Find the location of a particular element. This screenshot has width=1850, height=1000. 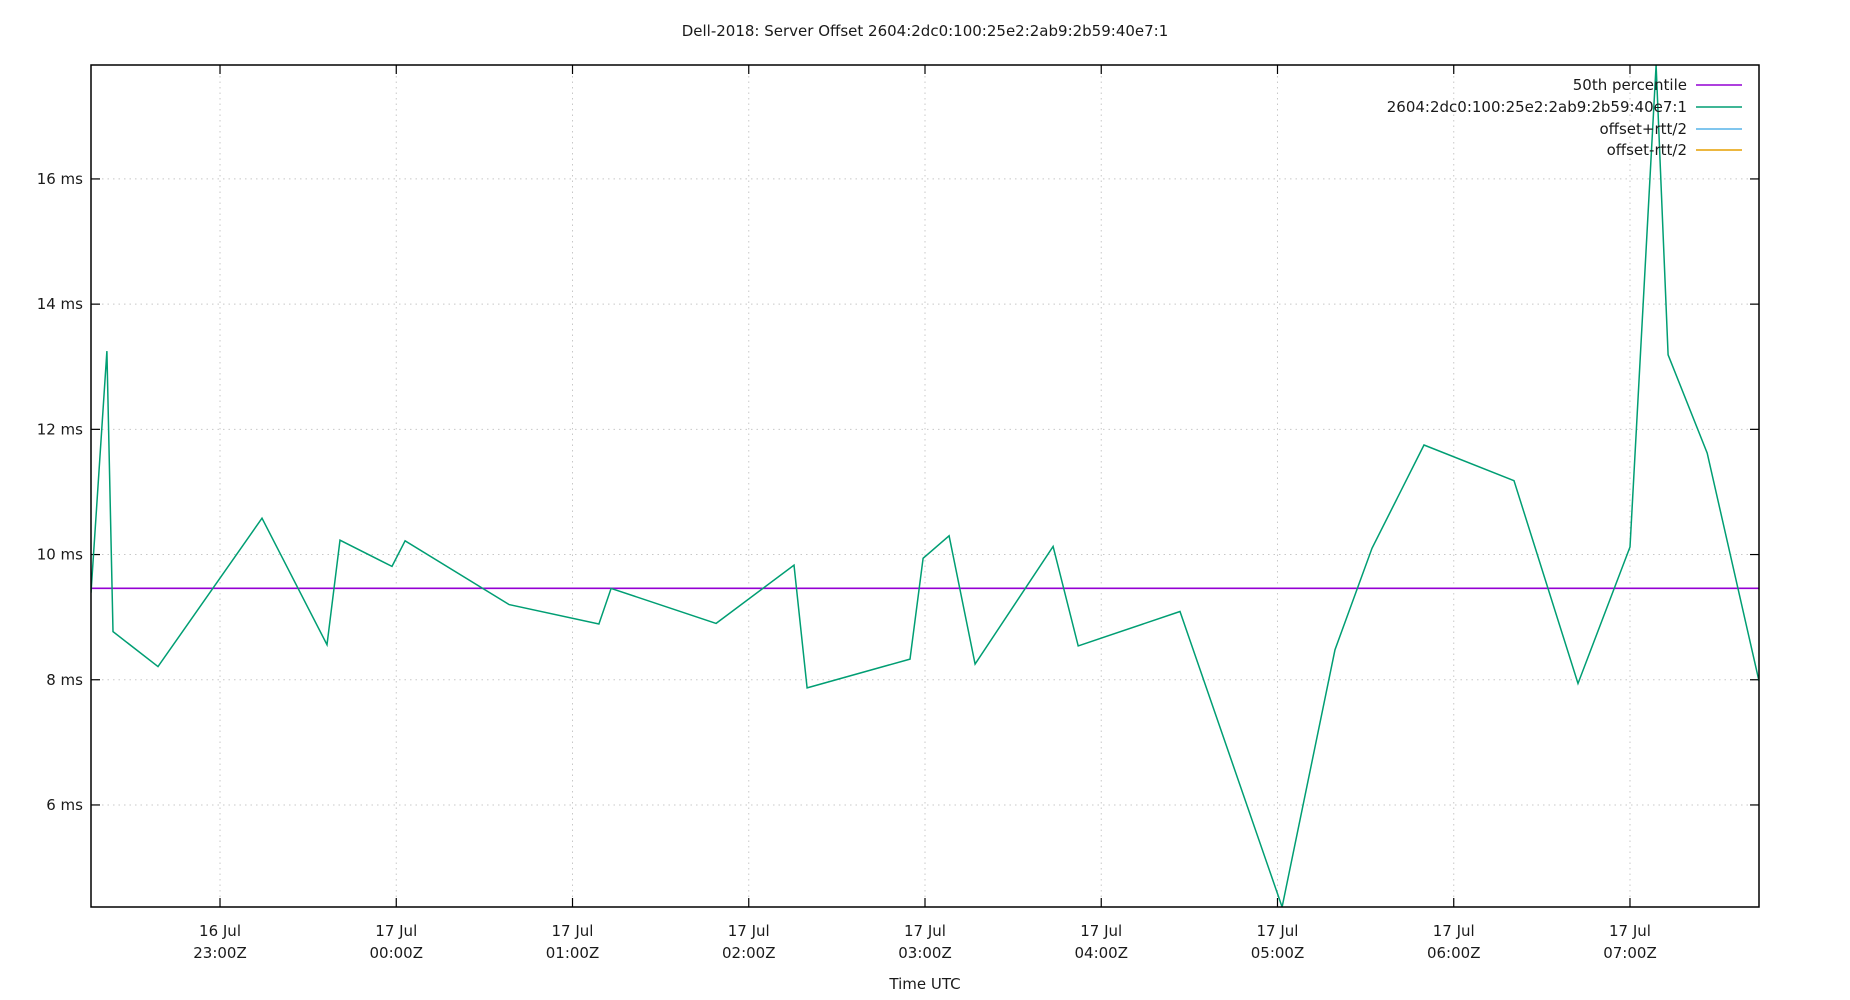

x-tick-label-time: 01:00Z is located at coordinates (573, 953).